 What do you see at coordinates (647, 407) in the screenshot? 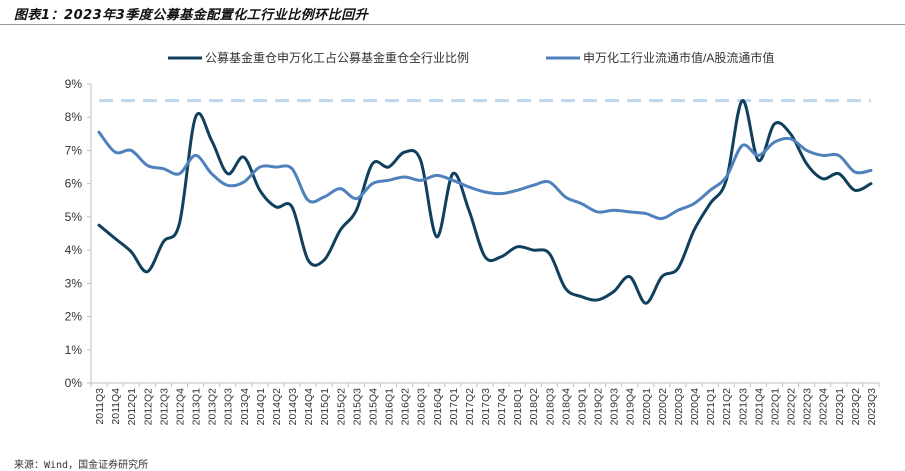
I see `x-tick-label: 2020Q1` at bounding box center [647, 407].